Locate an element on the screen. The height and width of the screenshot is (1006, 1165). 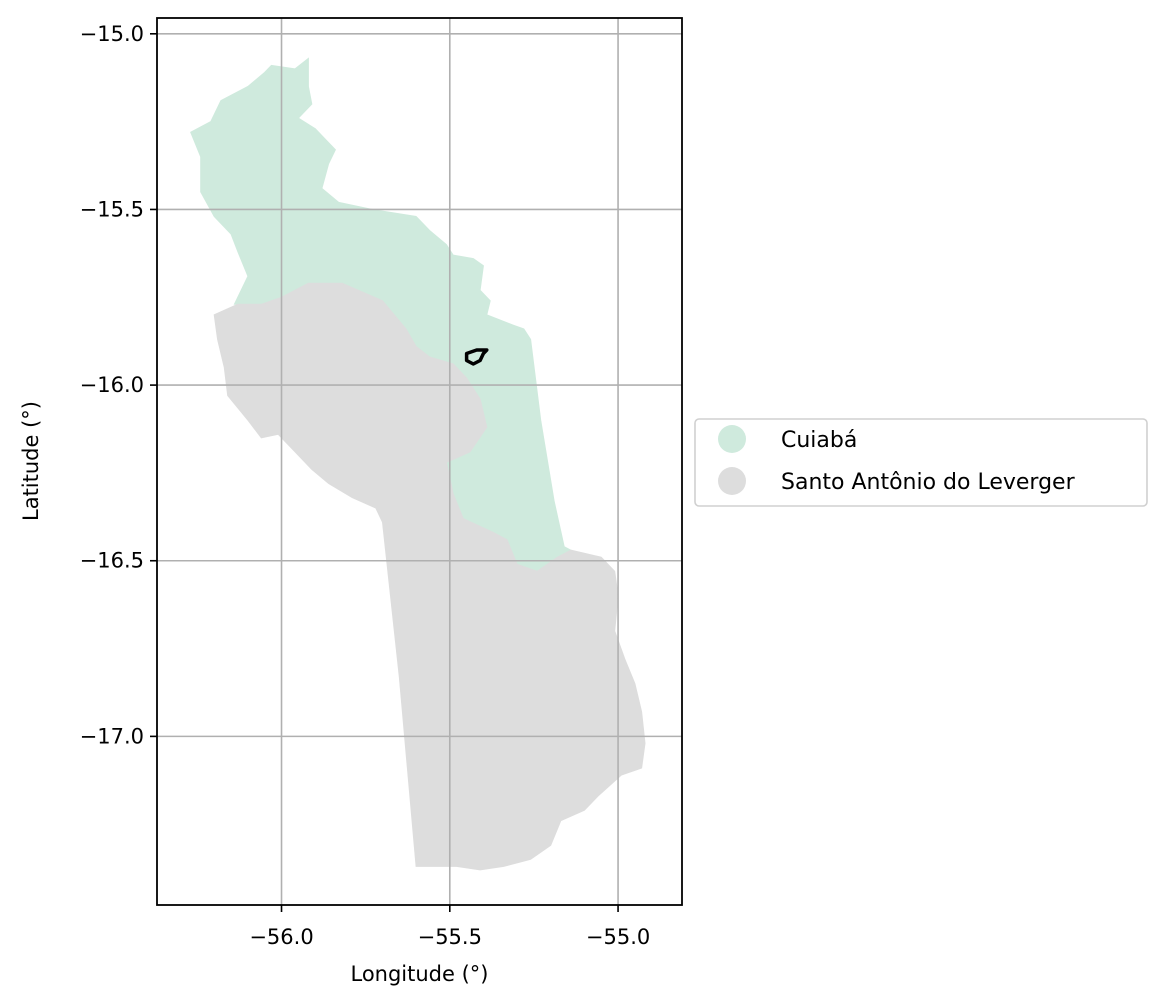
legend: Cuiabá Santo Antônio do Leverger is located at coordinates (921, 462).